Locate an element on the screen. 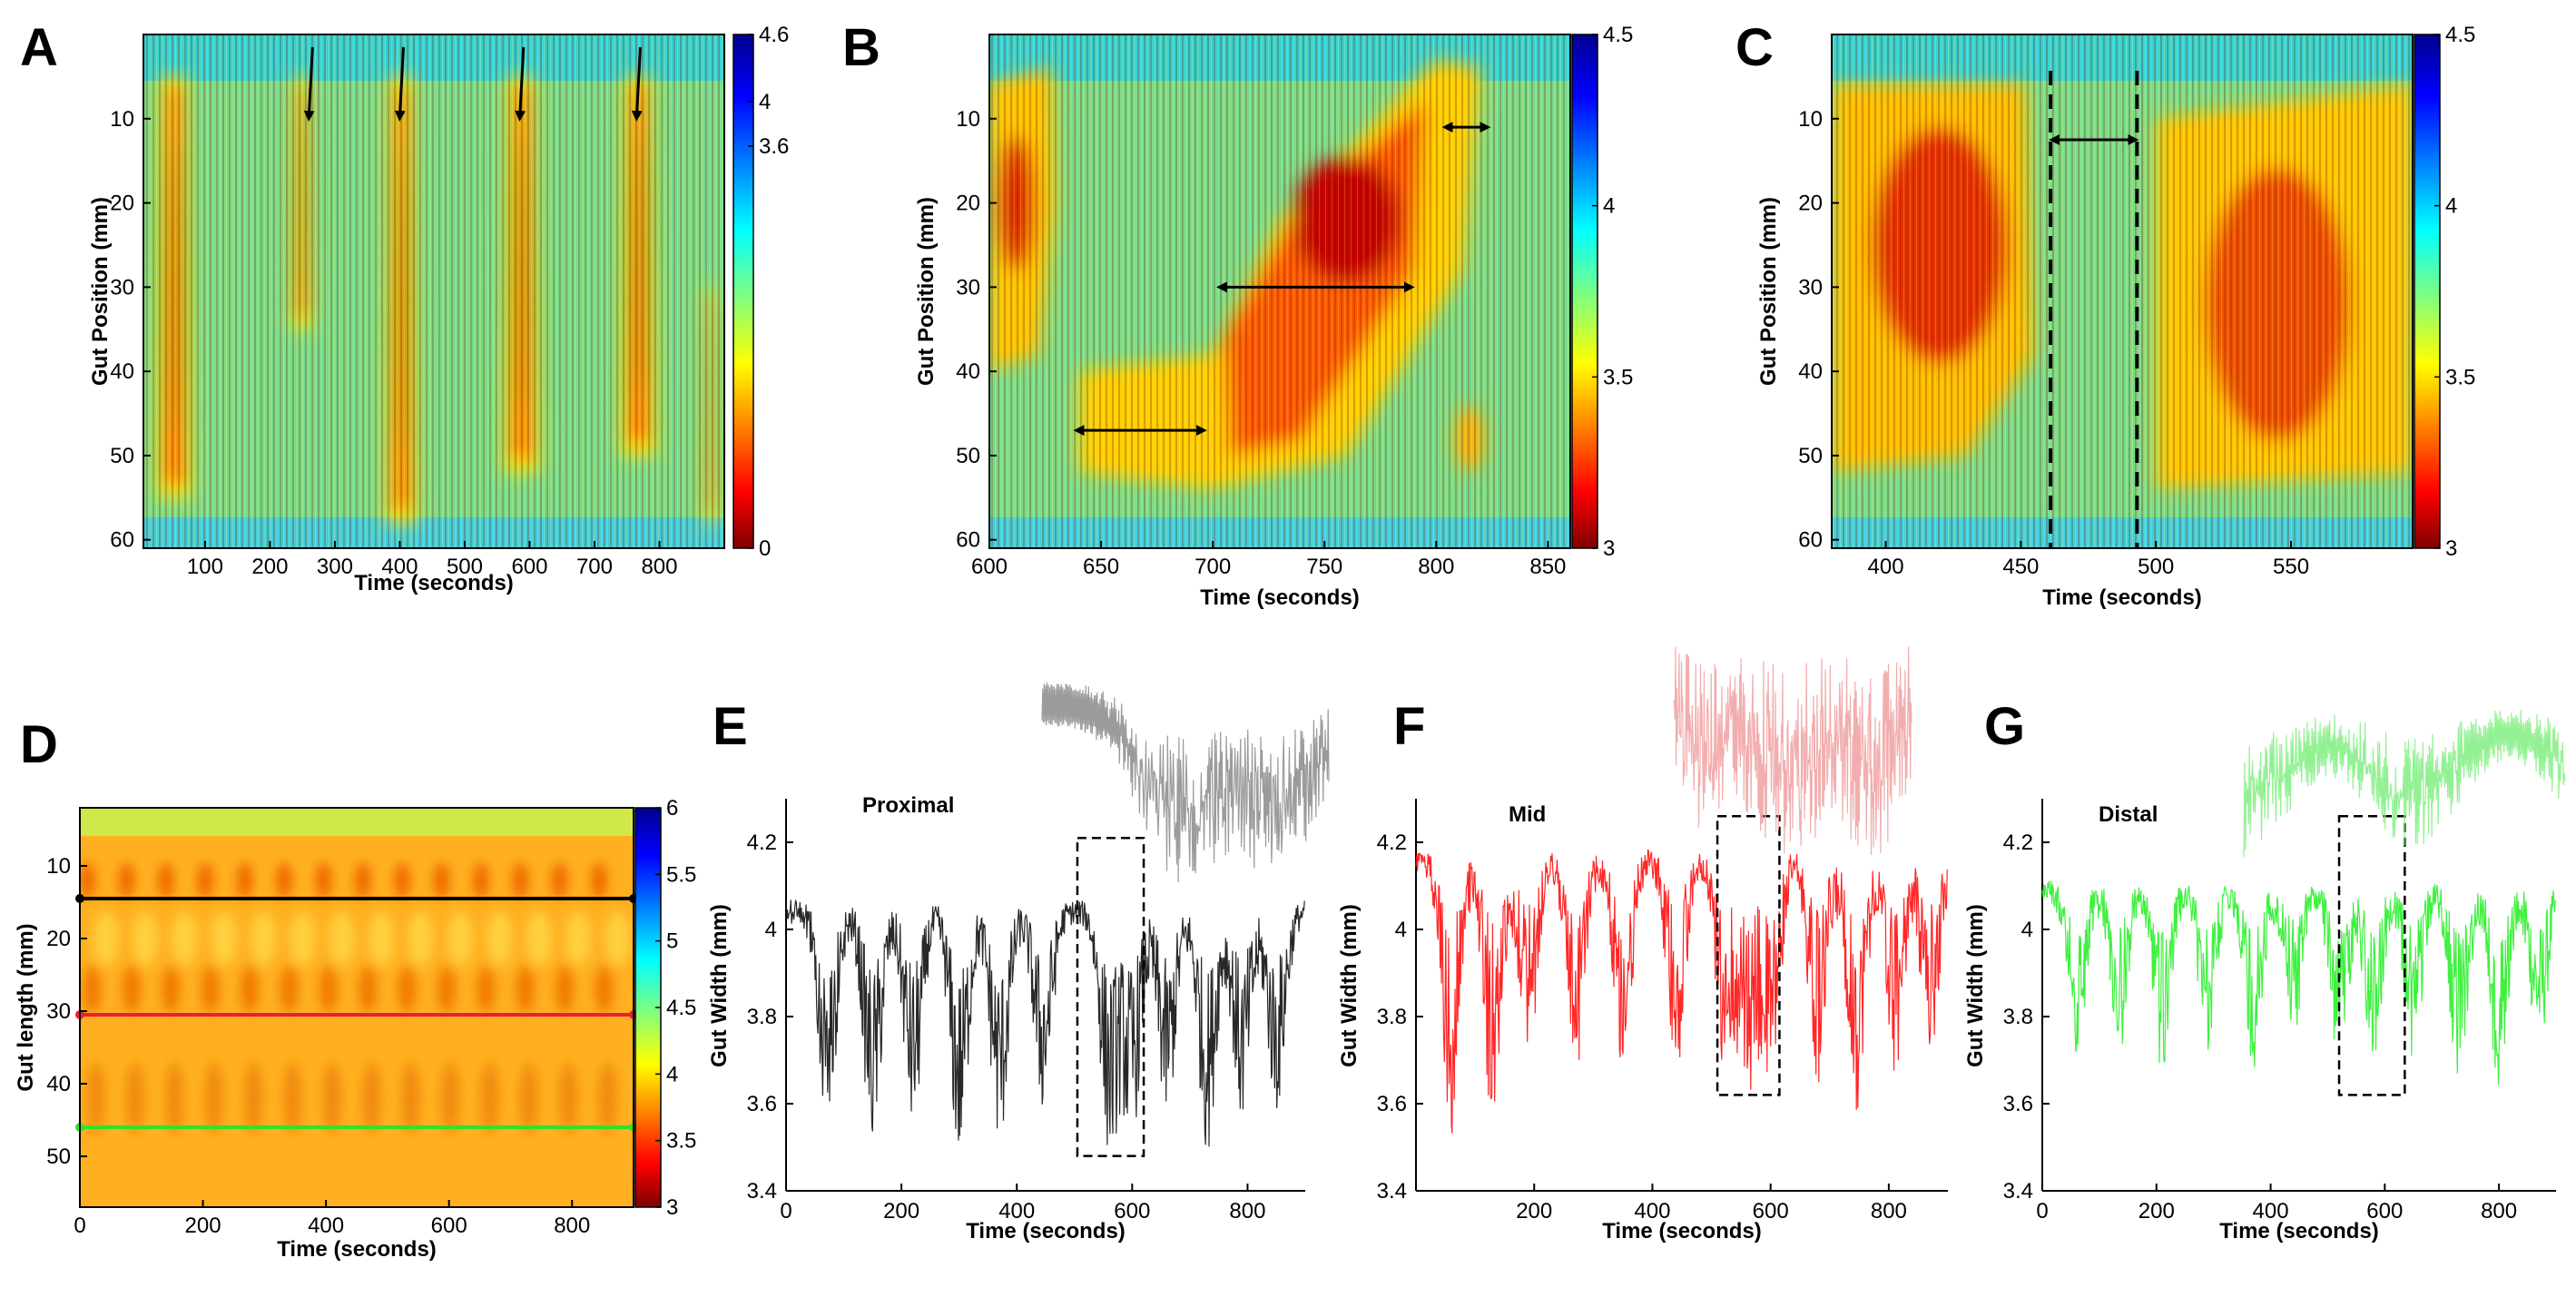 The image size is (2576, 1307). y-axis-label: Gut Position (mm) is located at coordinates (1768, 291).